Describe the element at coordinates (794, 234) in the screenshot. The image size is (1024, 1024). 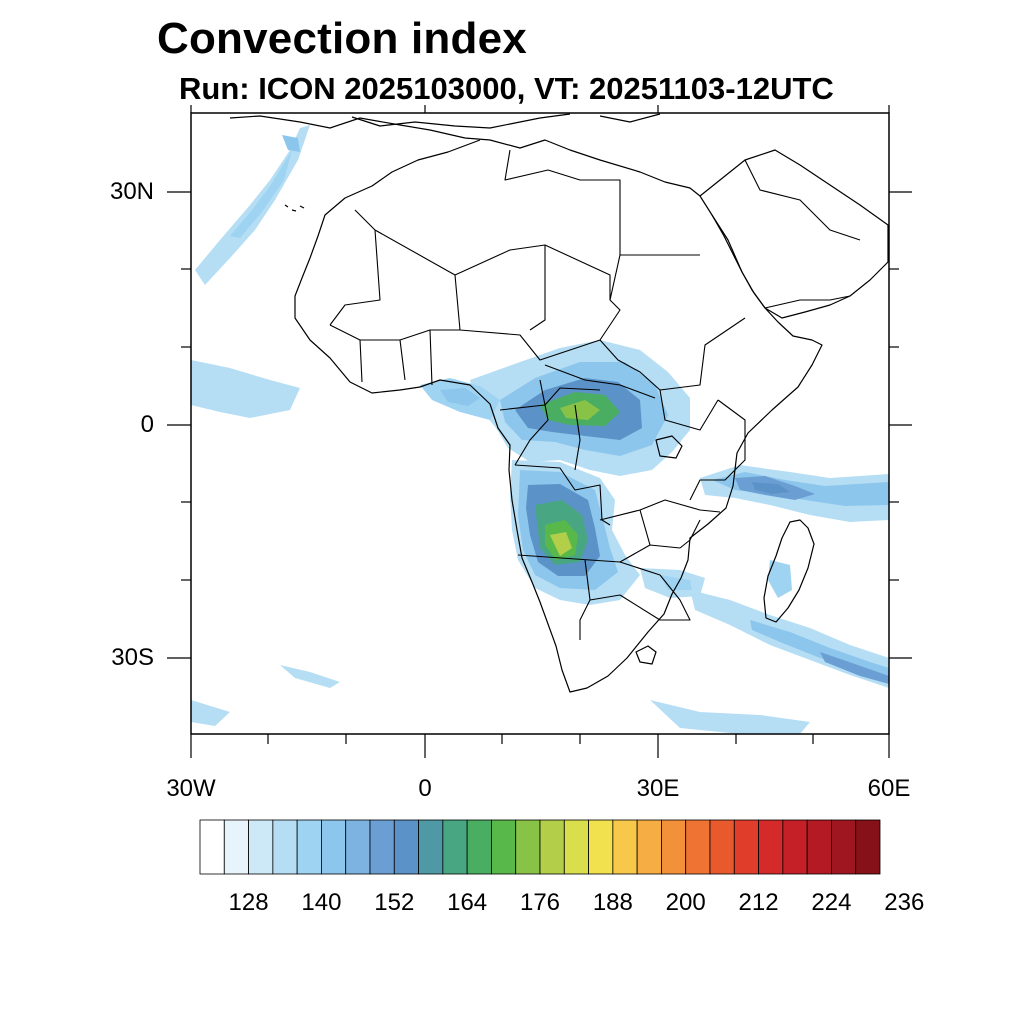
I see `arabia-coastline` at that location.